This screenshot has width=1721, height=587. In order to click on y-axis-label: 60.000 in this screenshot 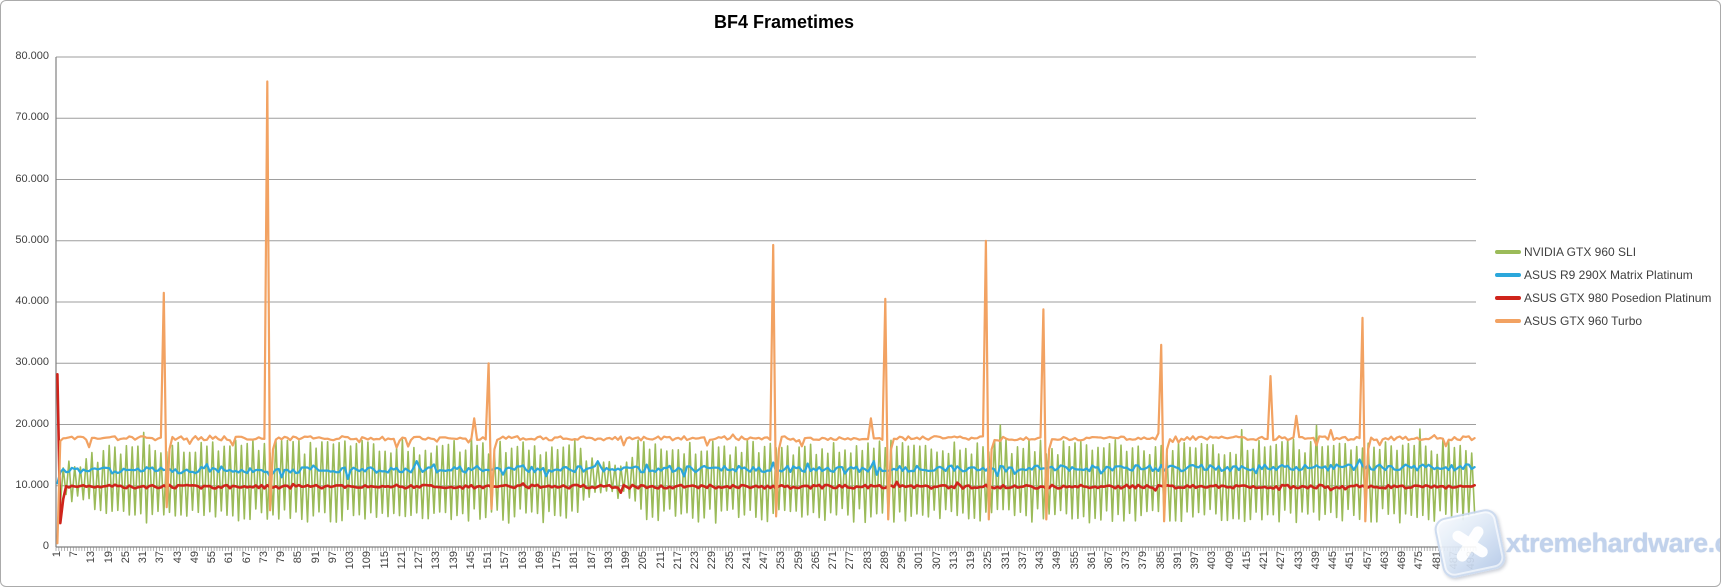, I will do `click(32, 178)`.